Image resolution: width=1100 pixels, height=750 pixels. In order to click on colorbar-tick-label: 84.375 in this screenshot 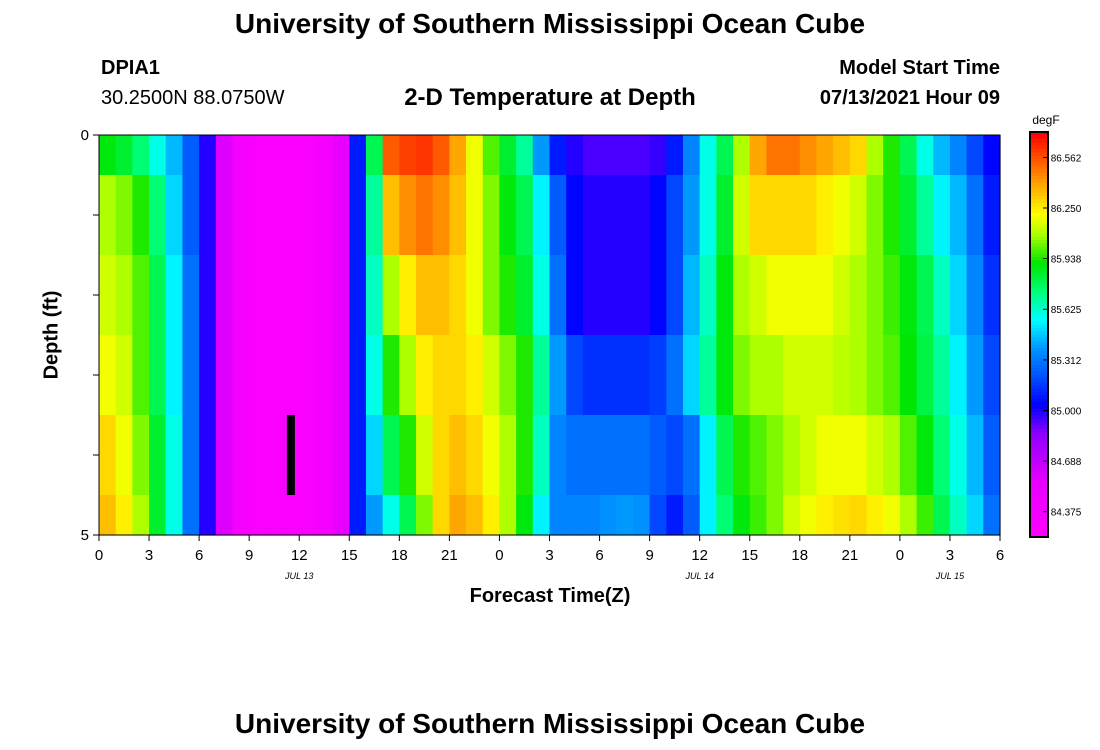, I will do `click(1066, 513)`.